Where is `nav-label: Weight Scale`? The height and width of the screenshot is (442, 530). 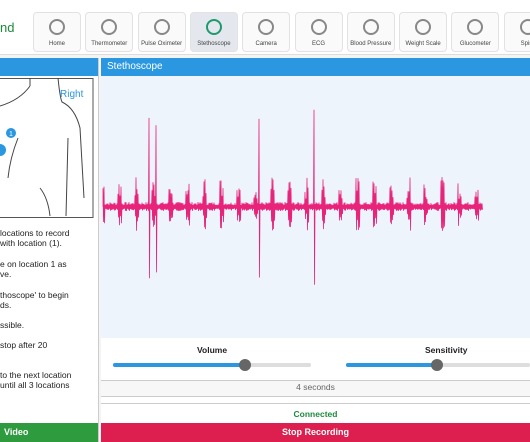
nav-label: Weight Scale is located at coordinates (423, 44).